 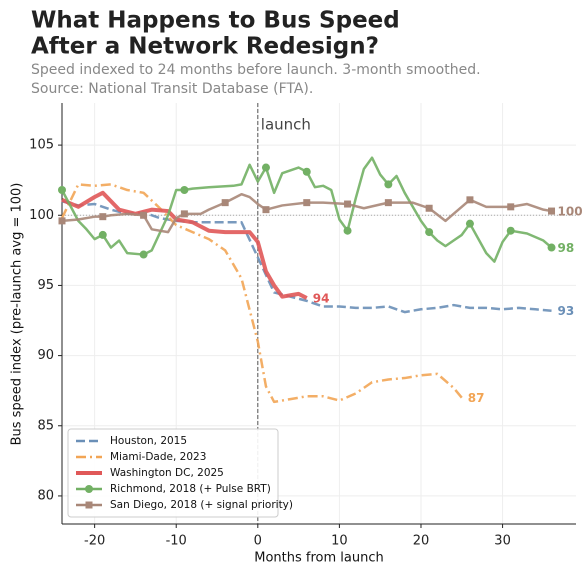 What do you see at coordinates (45, 495) in the screenshot?
I see `y-tick-label: 80` at bounding box center [45, 495].